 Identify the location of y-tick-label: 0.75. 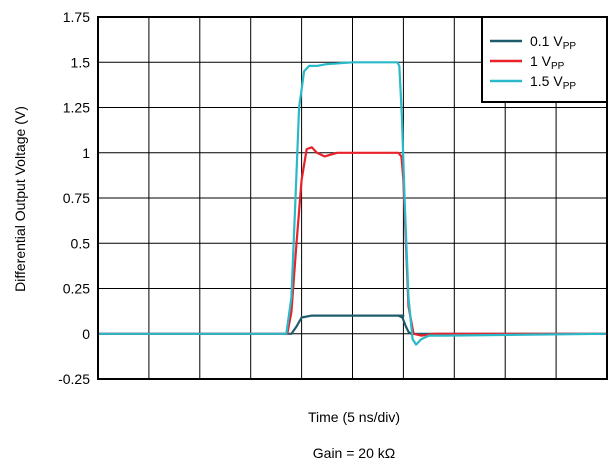
(76, 198).